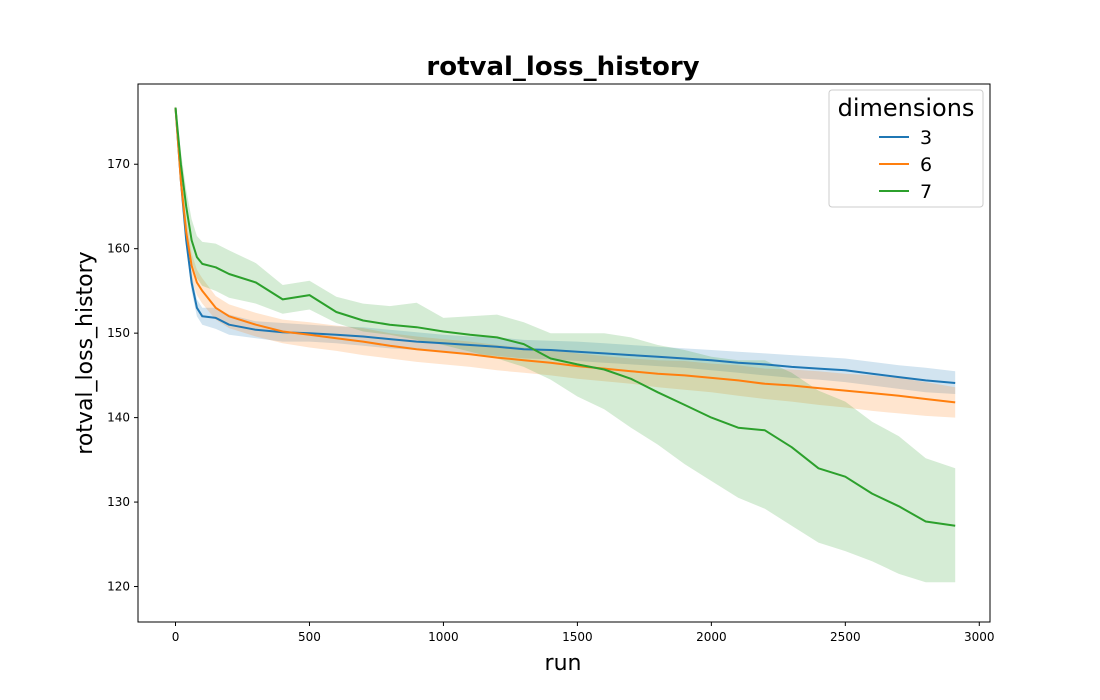 The image size is (1100, 700). Describe the element at coordinates (118, 164) in the screenshot. I see `y-tick-label: 170` at that location.